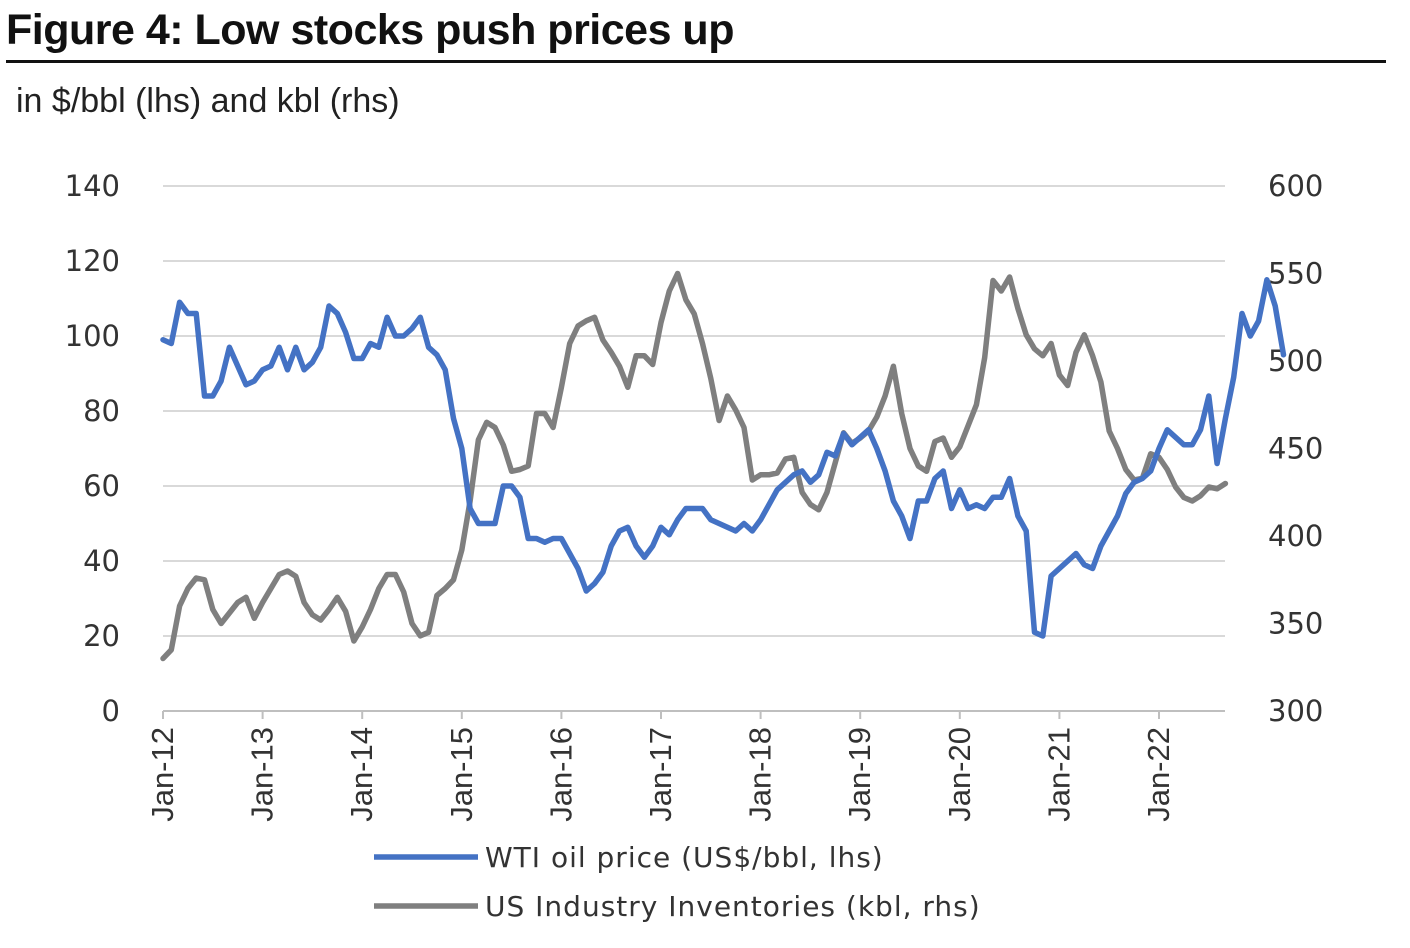  What do you see at coordinates (684, 857) in the screenshot?
I see `legend-label-wti: WTI oil price (US$/bbl, lhs)` at bounding box center [684, 857].